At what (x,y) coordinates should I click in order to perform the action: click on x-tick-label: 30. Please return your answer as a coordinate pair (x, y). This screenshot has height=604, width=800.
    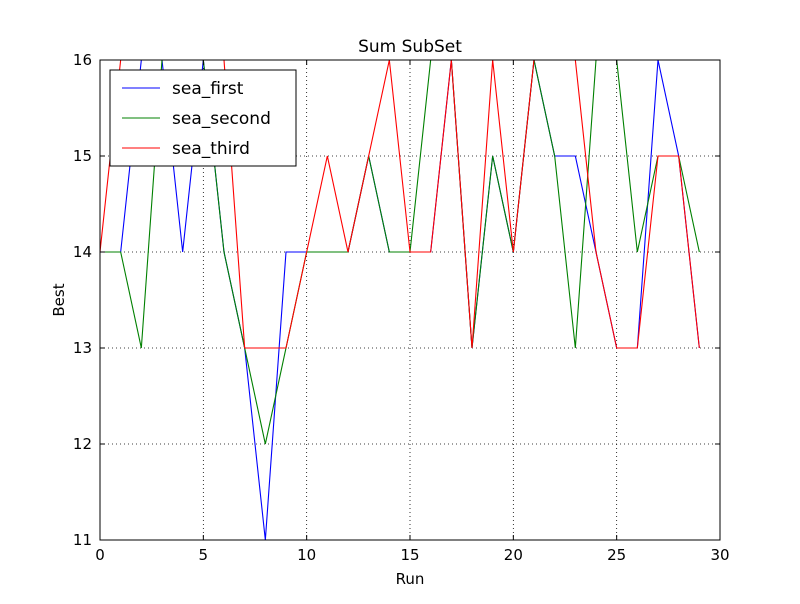
    Looking at the image, I should click on (719, 555).